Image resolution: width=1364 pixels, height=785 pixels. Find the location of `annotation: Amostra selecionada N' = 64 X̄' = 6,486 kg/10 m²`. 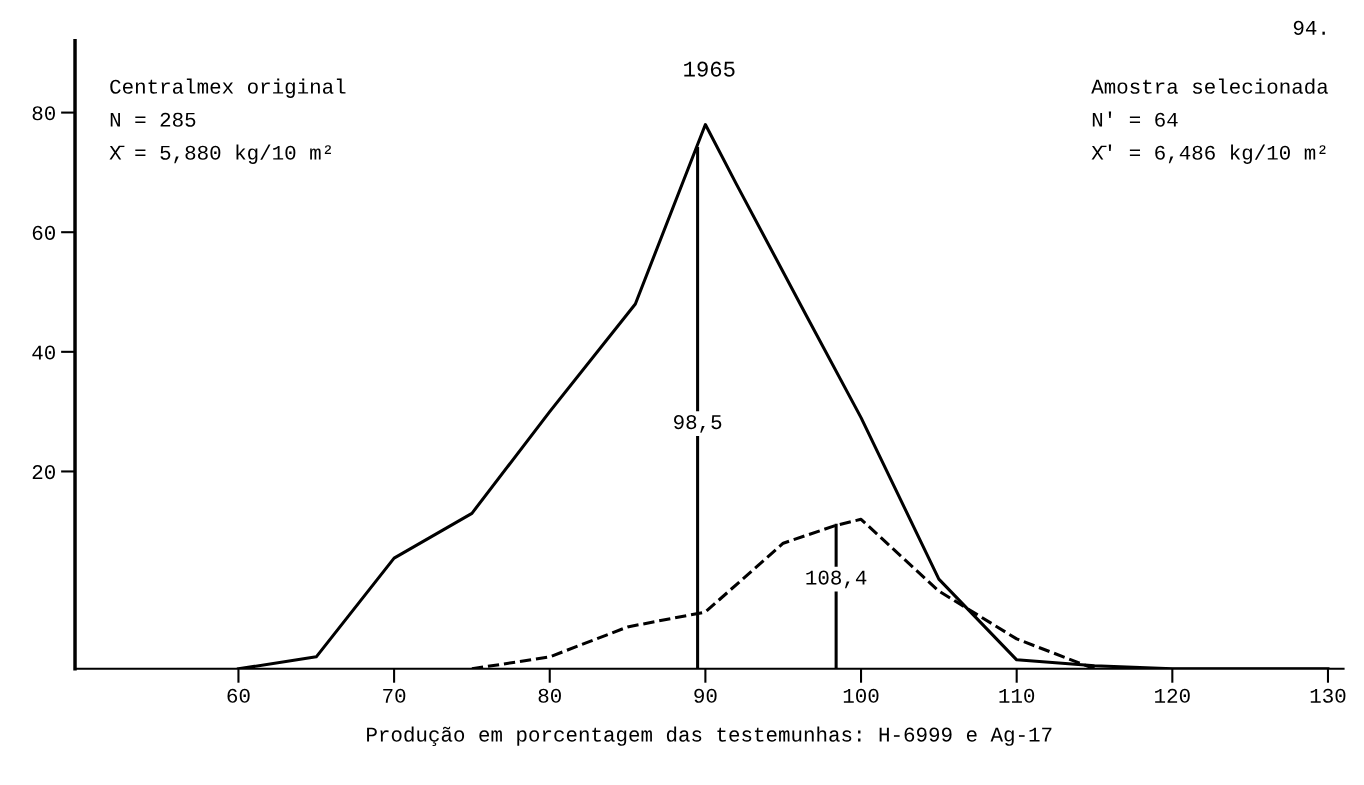

annotation: Amostra selecionada N' = 64 X̄' = 6,486 kg/10 m² is located at coordinates (1210, 121).